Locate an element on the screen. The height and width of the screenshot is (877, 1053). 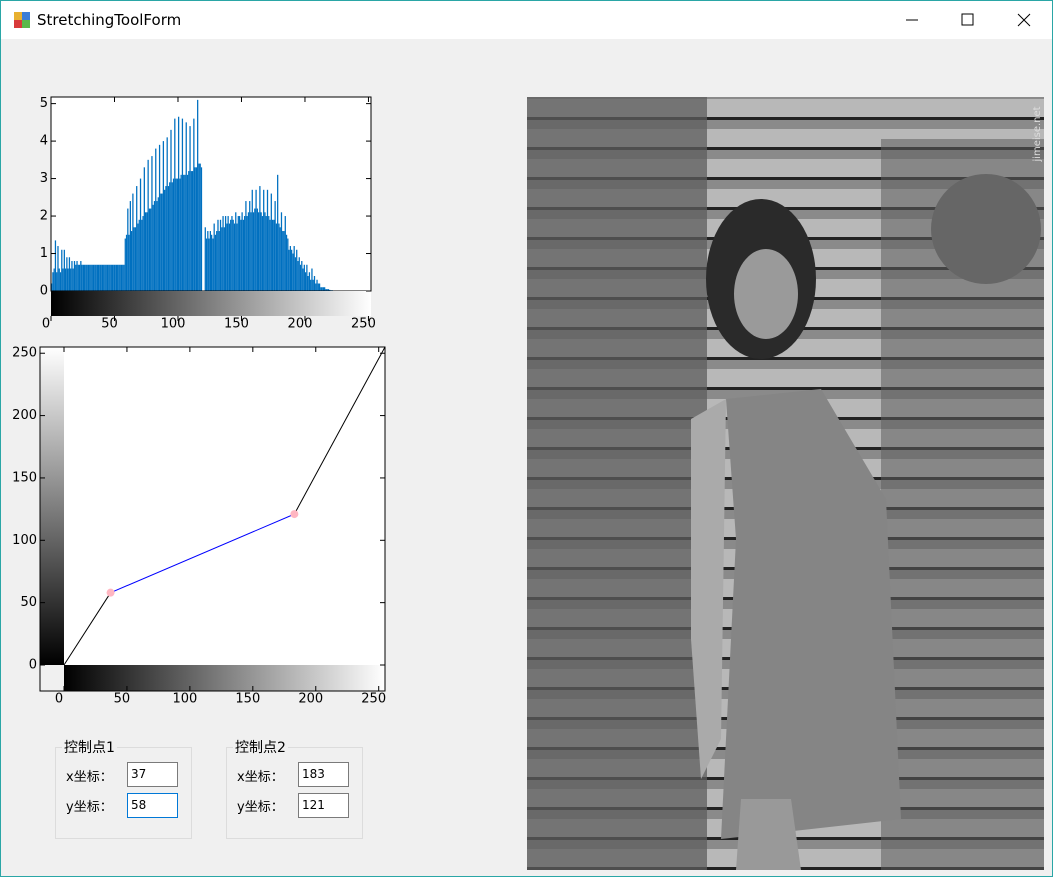
group-title: 控制点2 is located at coordinates (260, 747).